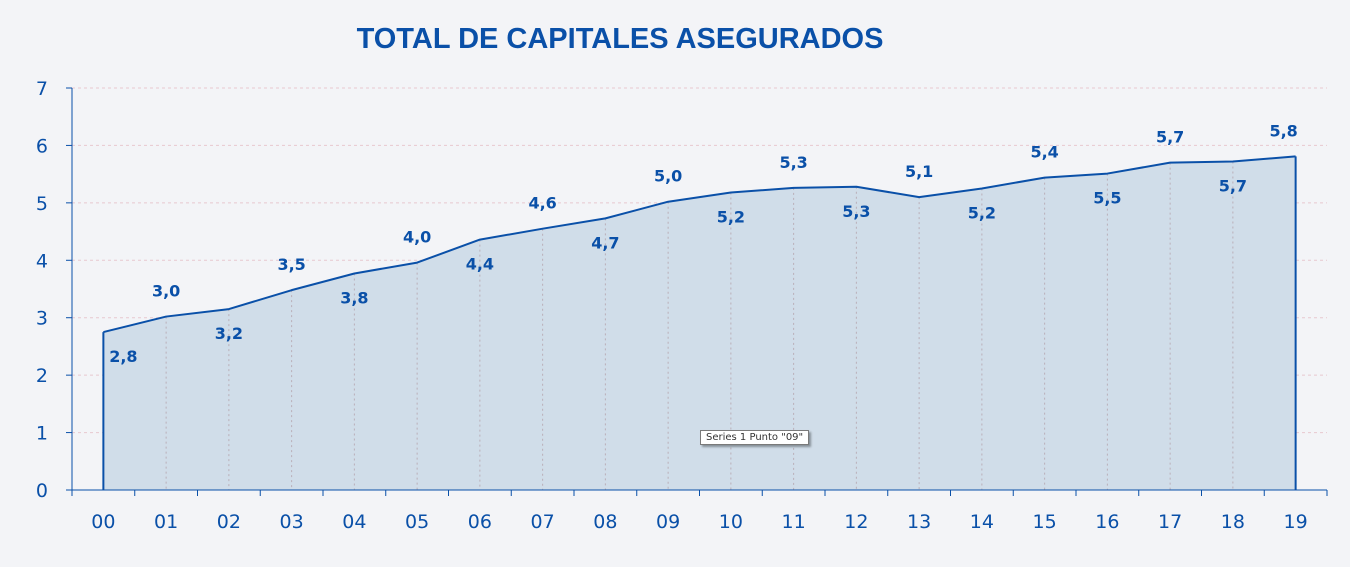  What do you see at coordinates (354, 522) in the screenshot?
I see `x-tick-label-04: 04` at bounding box center [354, 522].